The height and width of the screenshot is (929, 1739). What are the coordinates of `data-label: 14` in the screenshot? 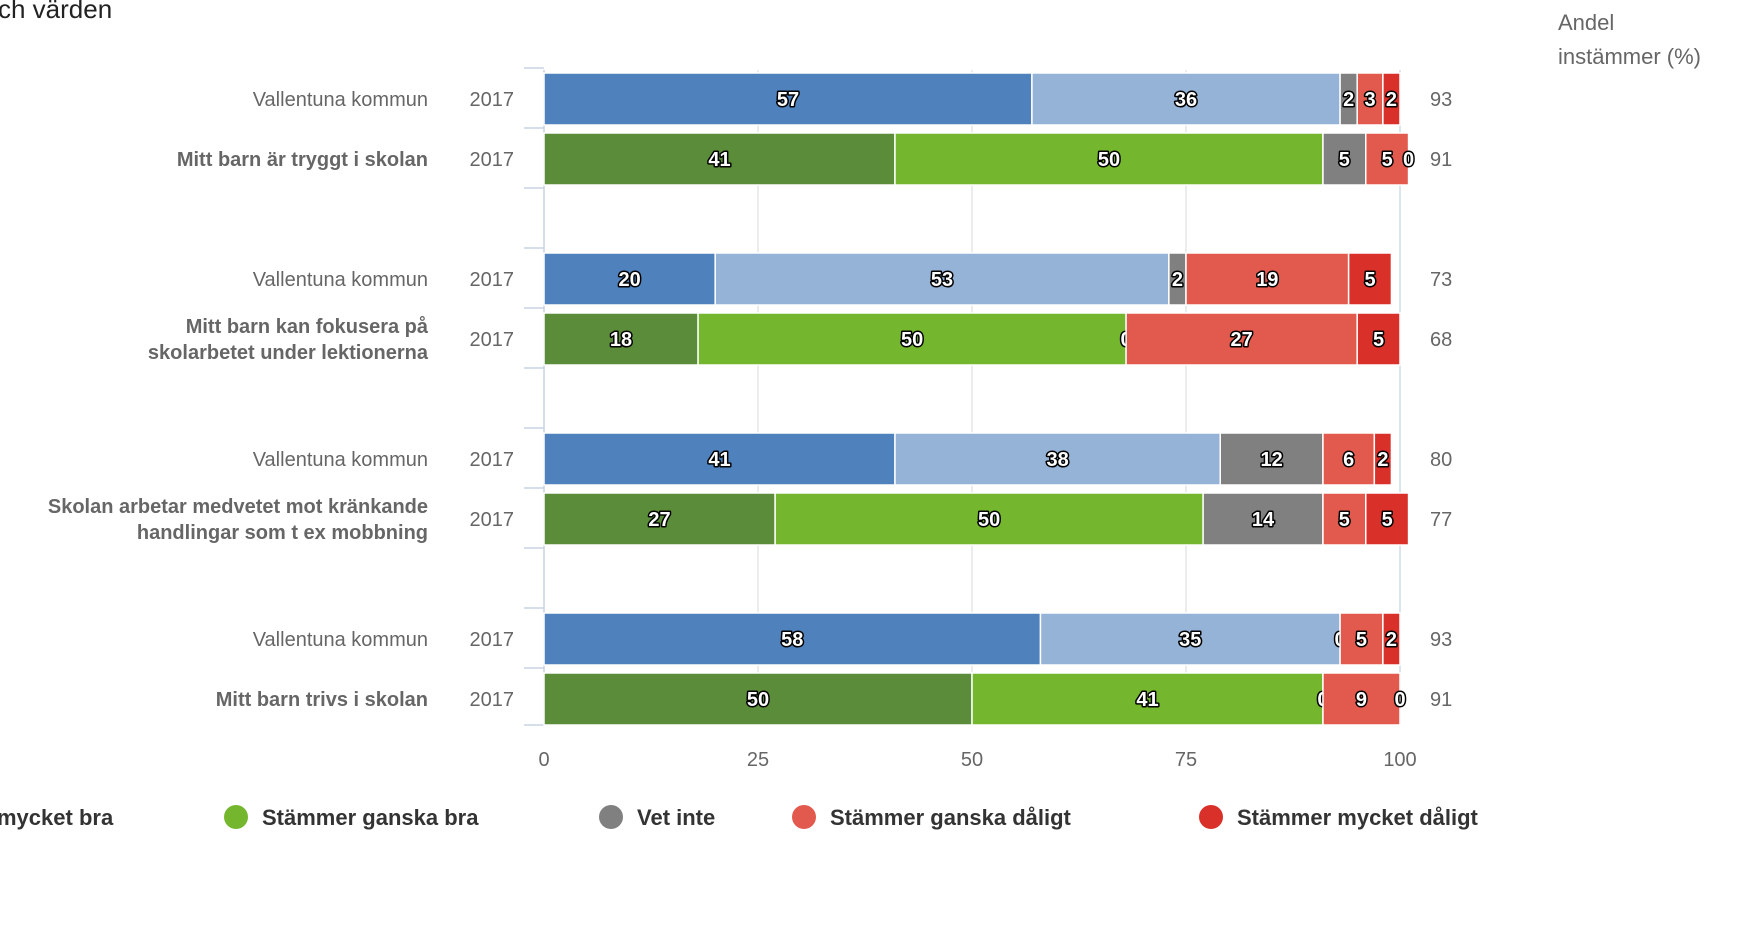 It's located at (1263, 520).